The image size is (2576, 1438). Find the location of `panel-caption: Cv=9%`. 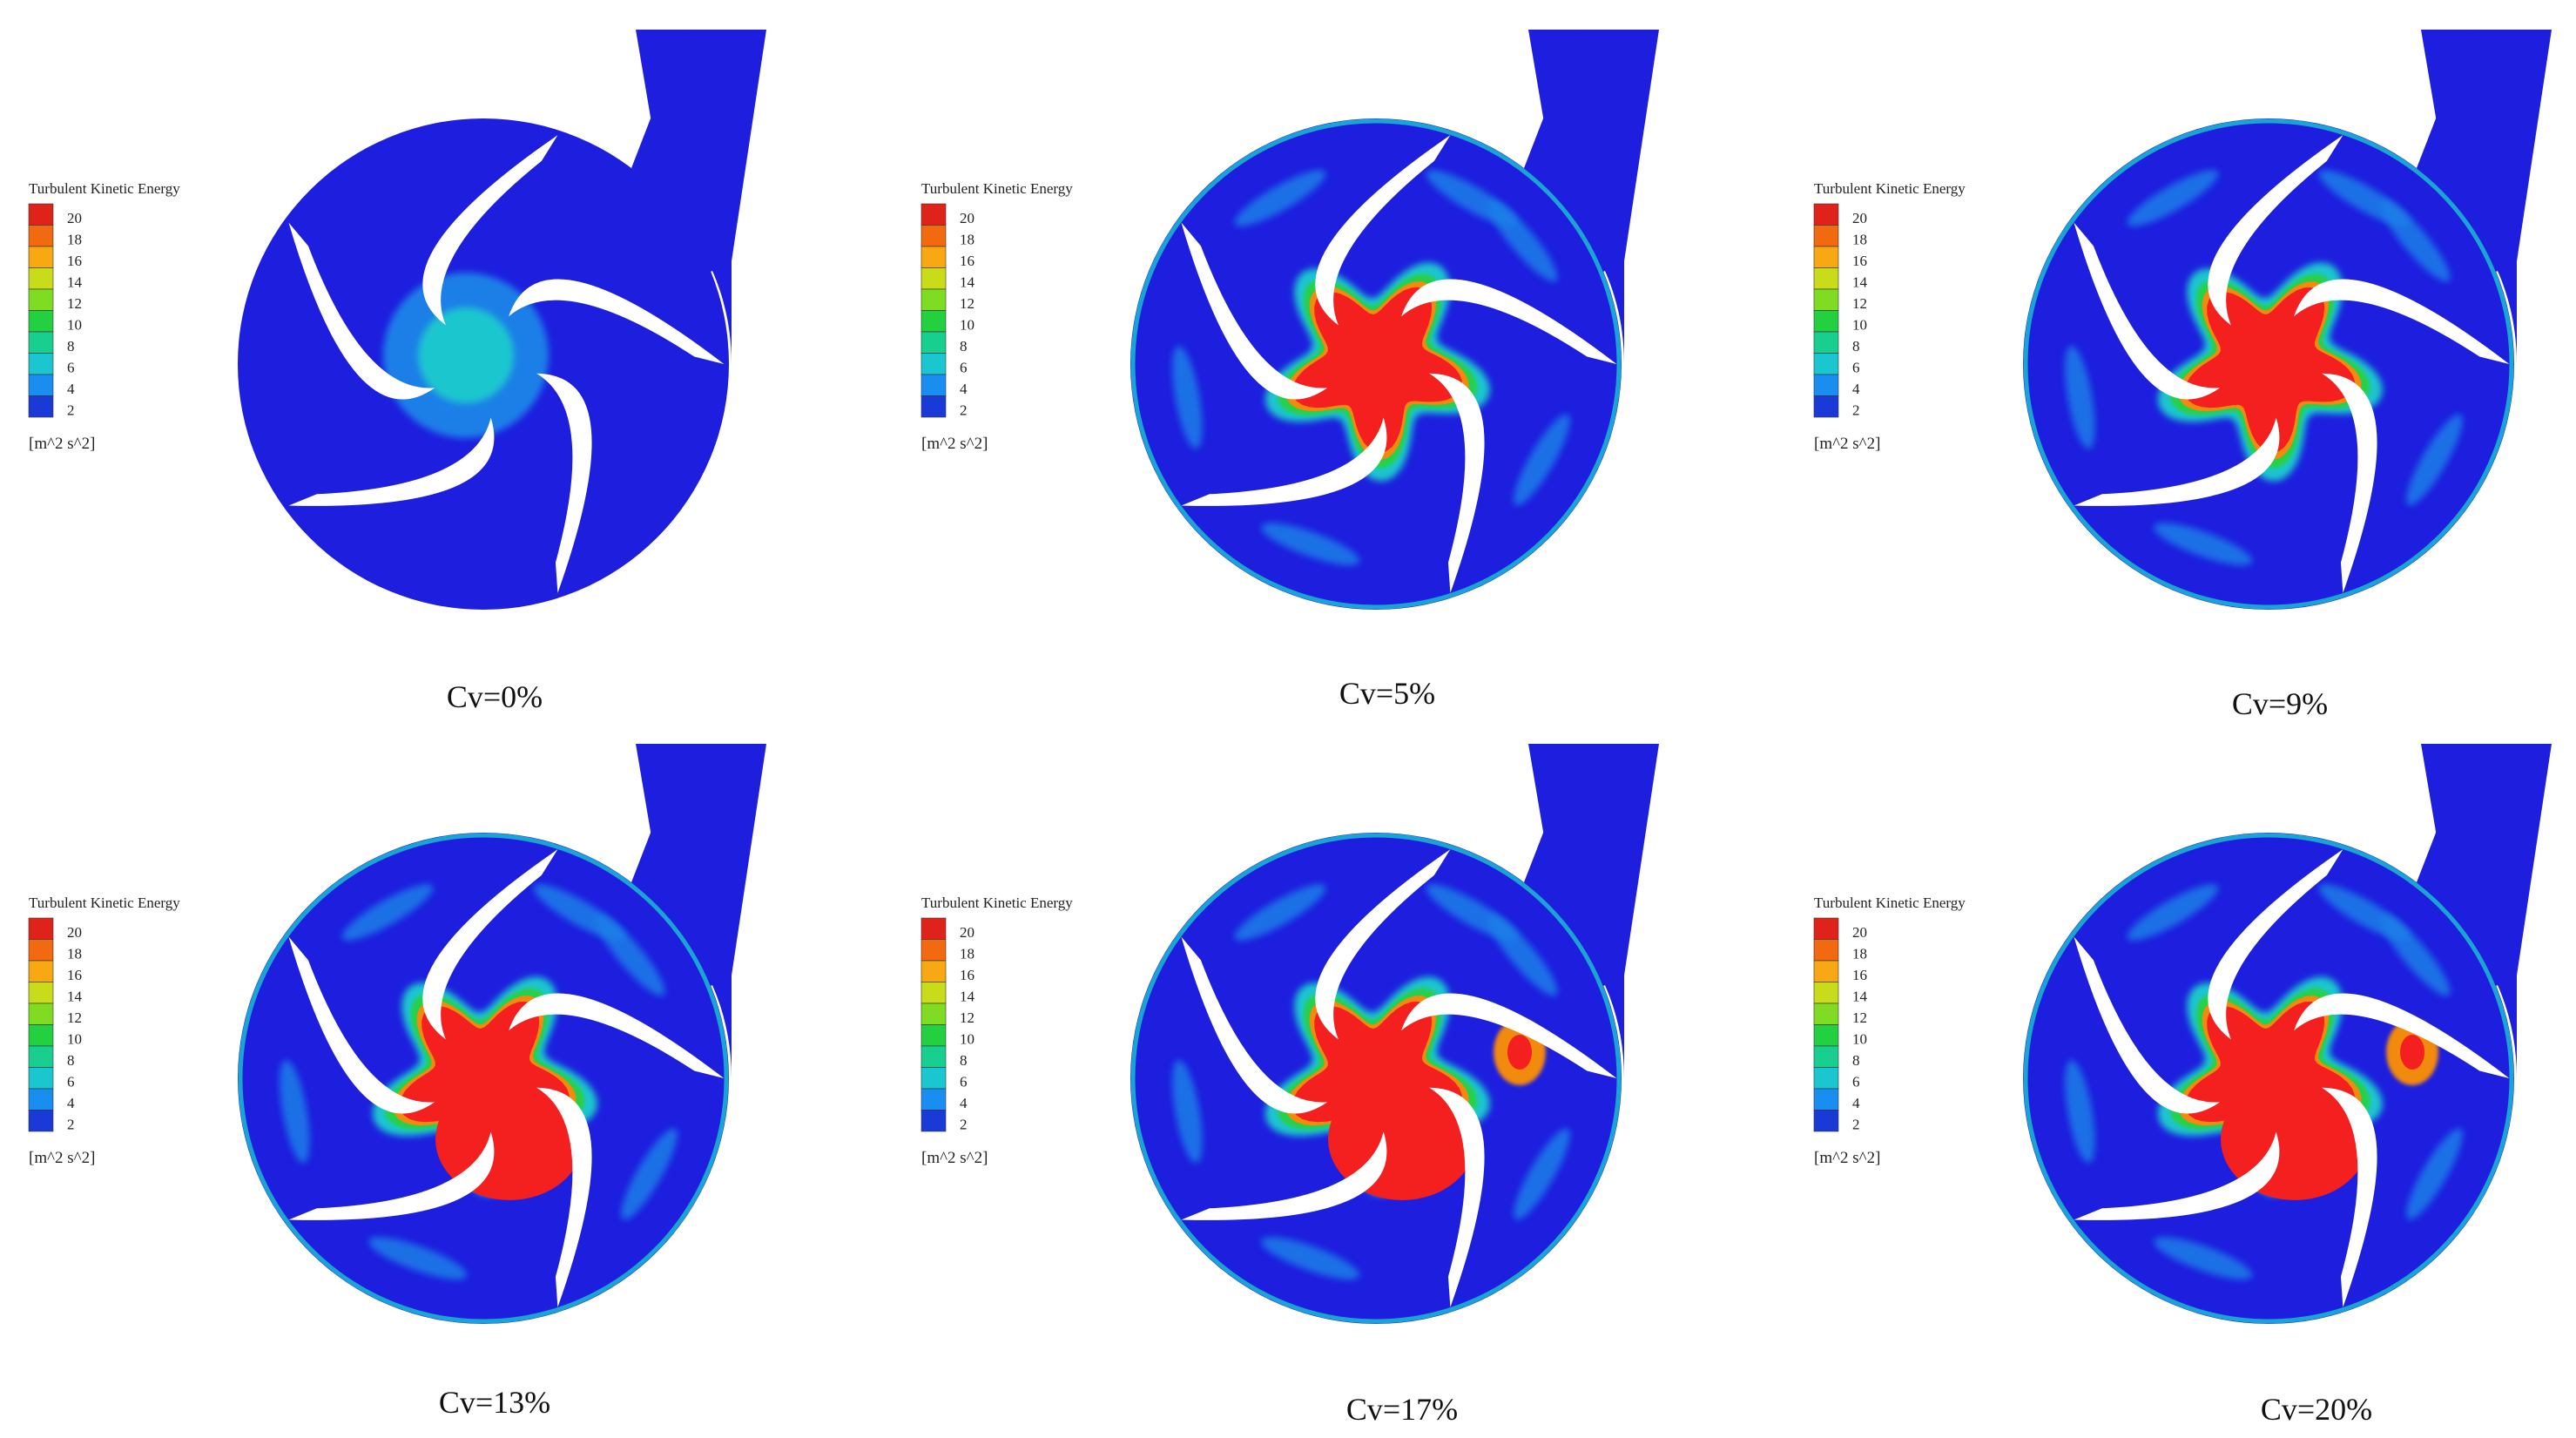

panel-caption: Cv=9% is located at coordinates (2280, 703).